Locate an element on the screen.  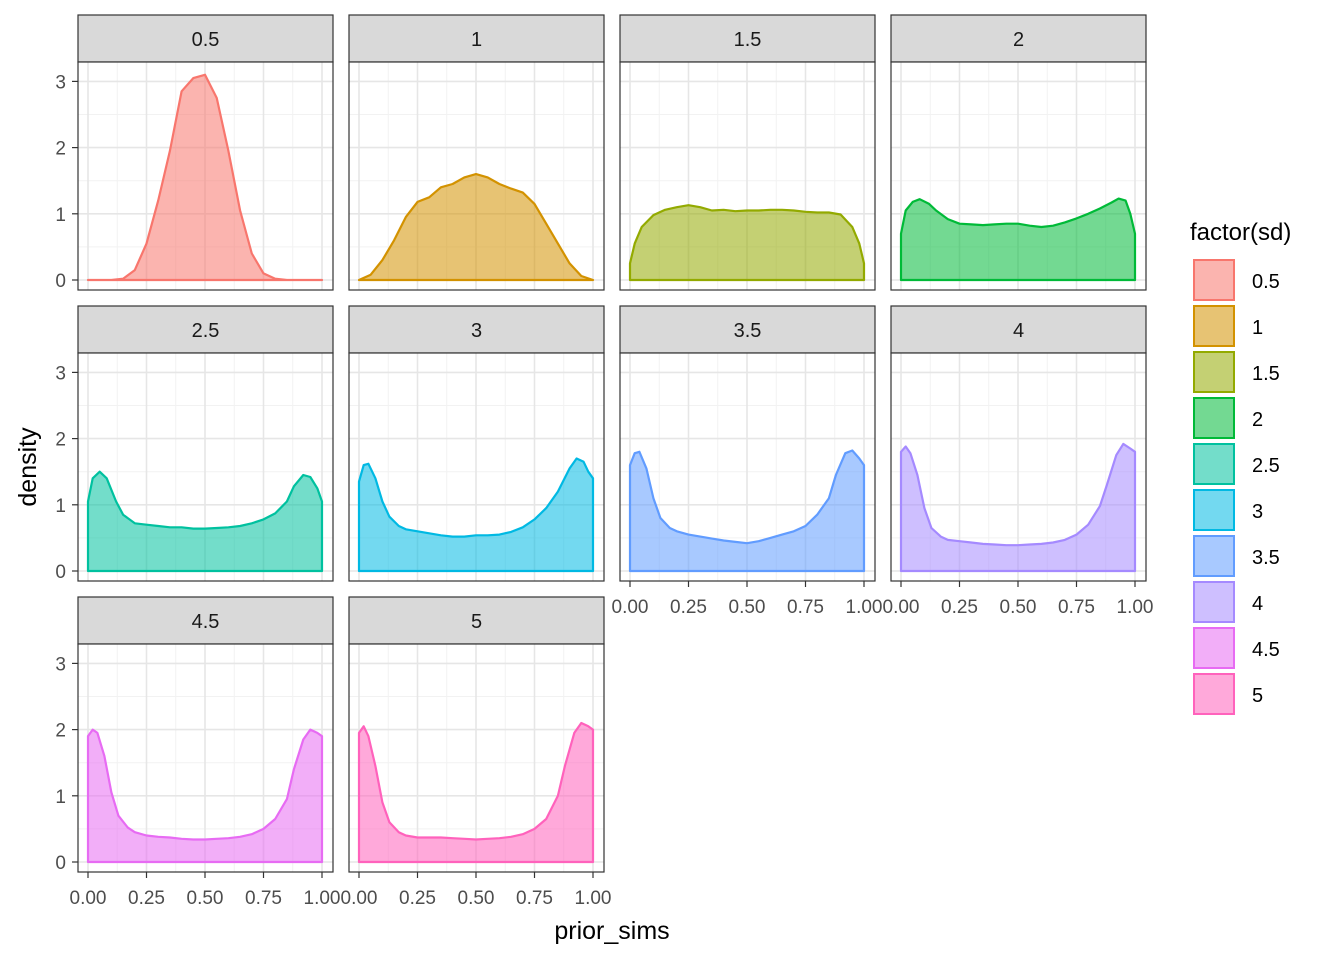
legend-item-3-5: 3.5 is located at coordinates (1236, 556).